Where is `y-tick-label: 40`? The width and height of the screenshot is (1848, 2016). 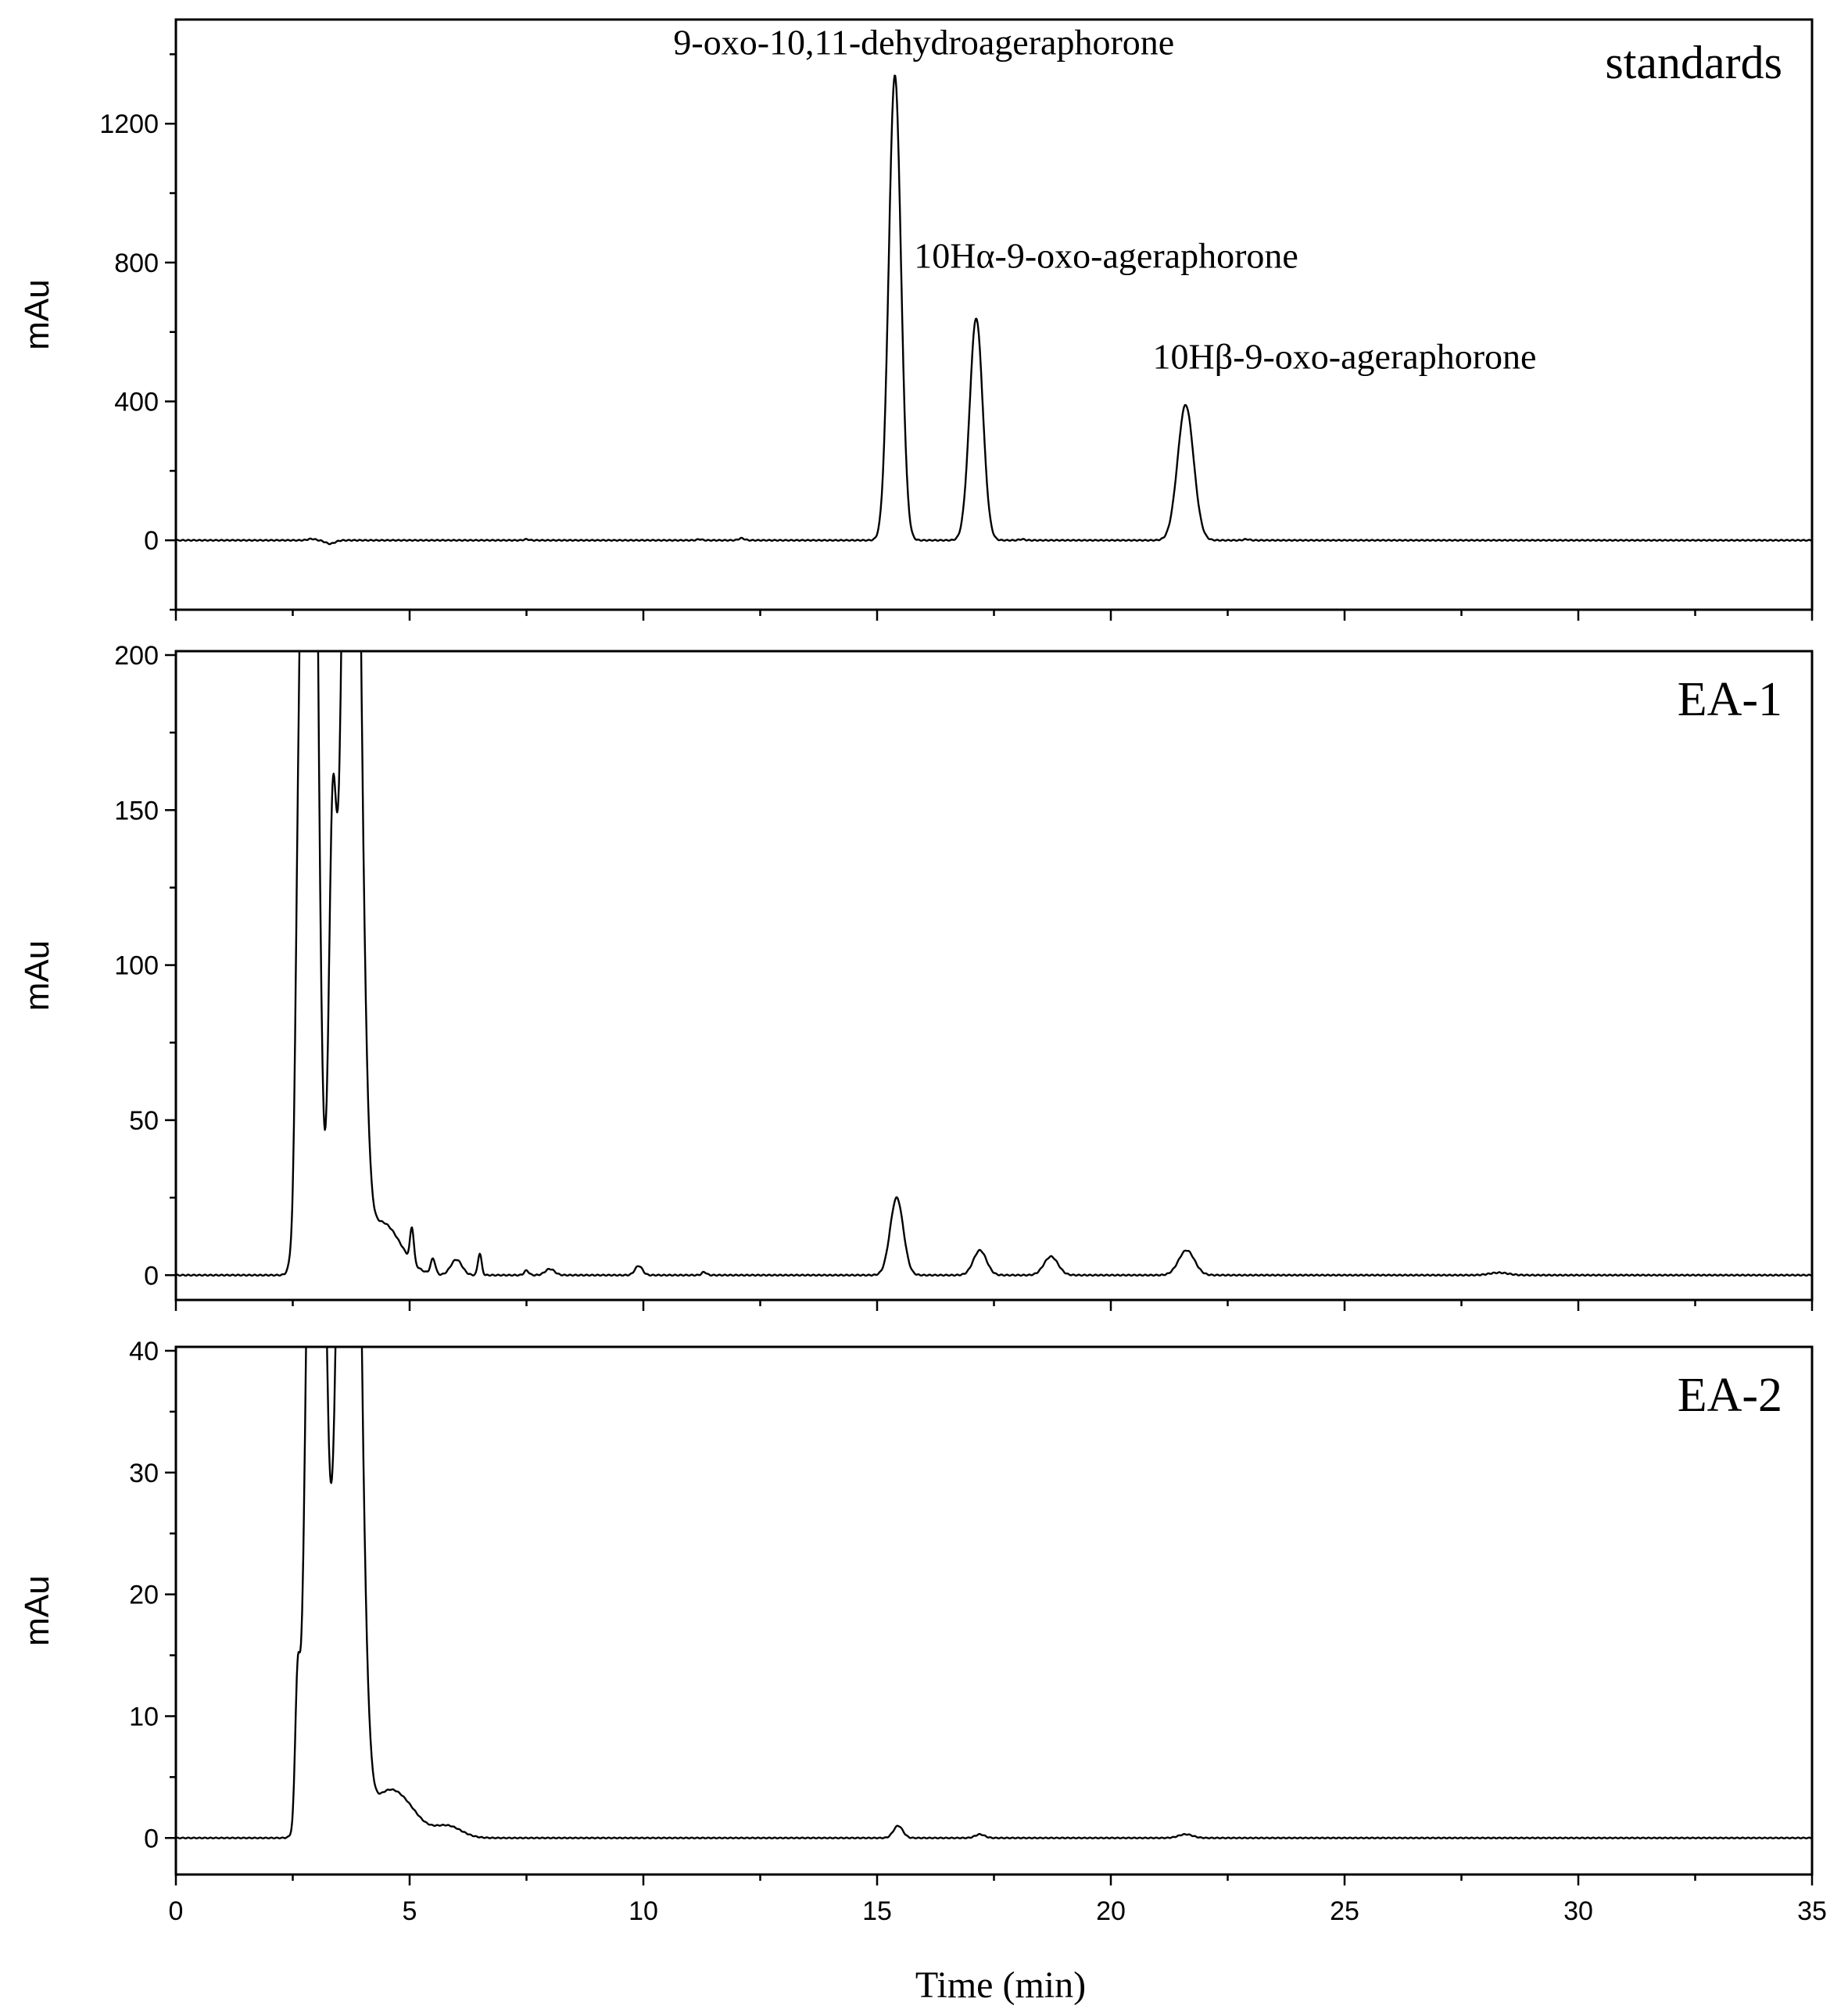 y-tick-label: 40 is located at coordinates (144, 1351).